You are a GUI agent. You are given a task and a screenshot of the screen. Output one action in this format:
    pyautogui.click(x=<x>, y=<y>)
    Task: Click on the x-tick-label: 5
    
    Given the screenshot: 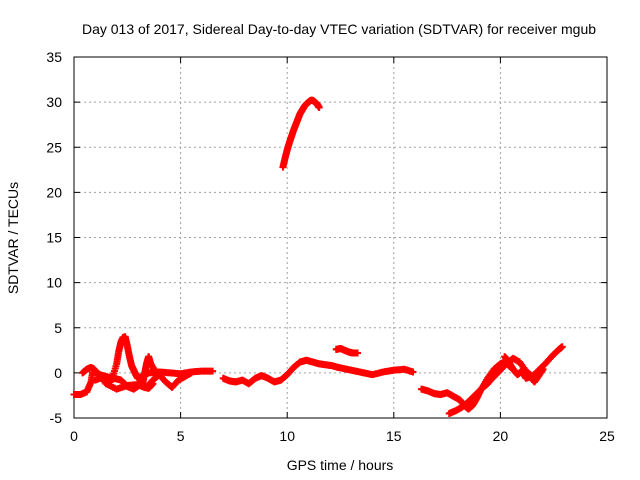 What is the action you would take?
    pyautogui.click(x=181, y=436)
    